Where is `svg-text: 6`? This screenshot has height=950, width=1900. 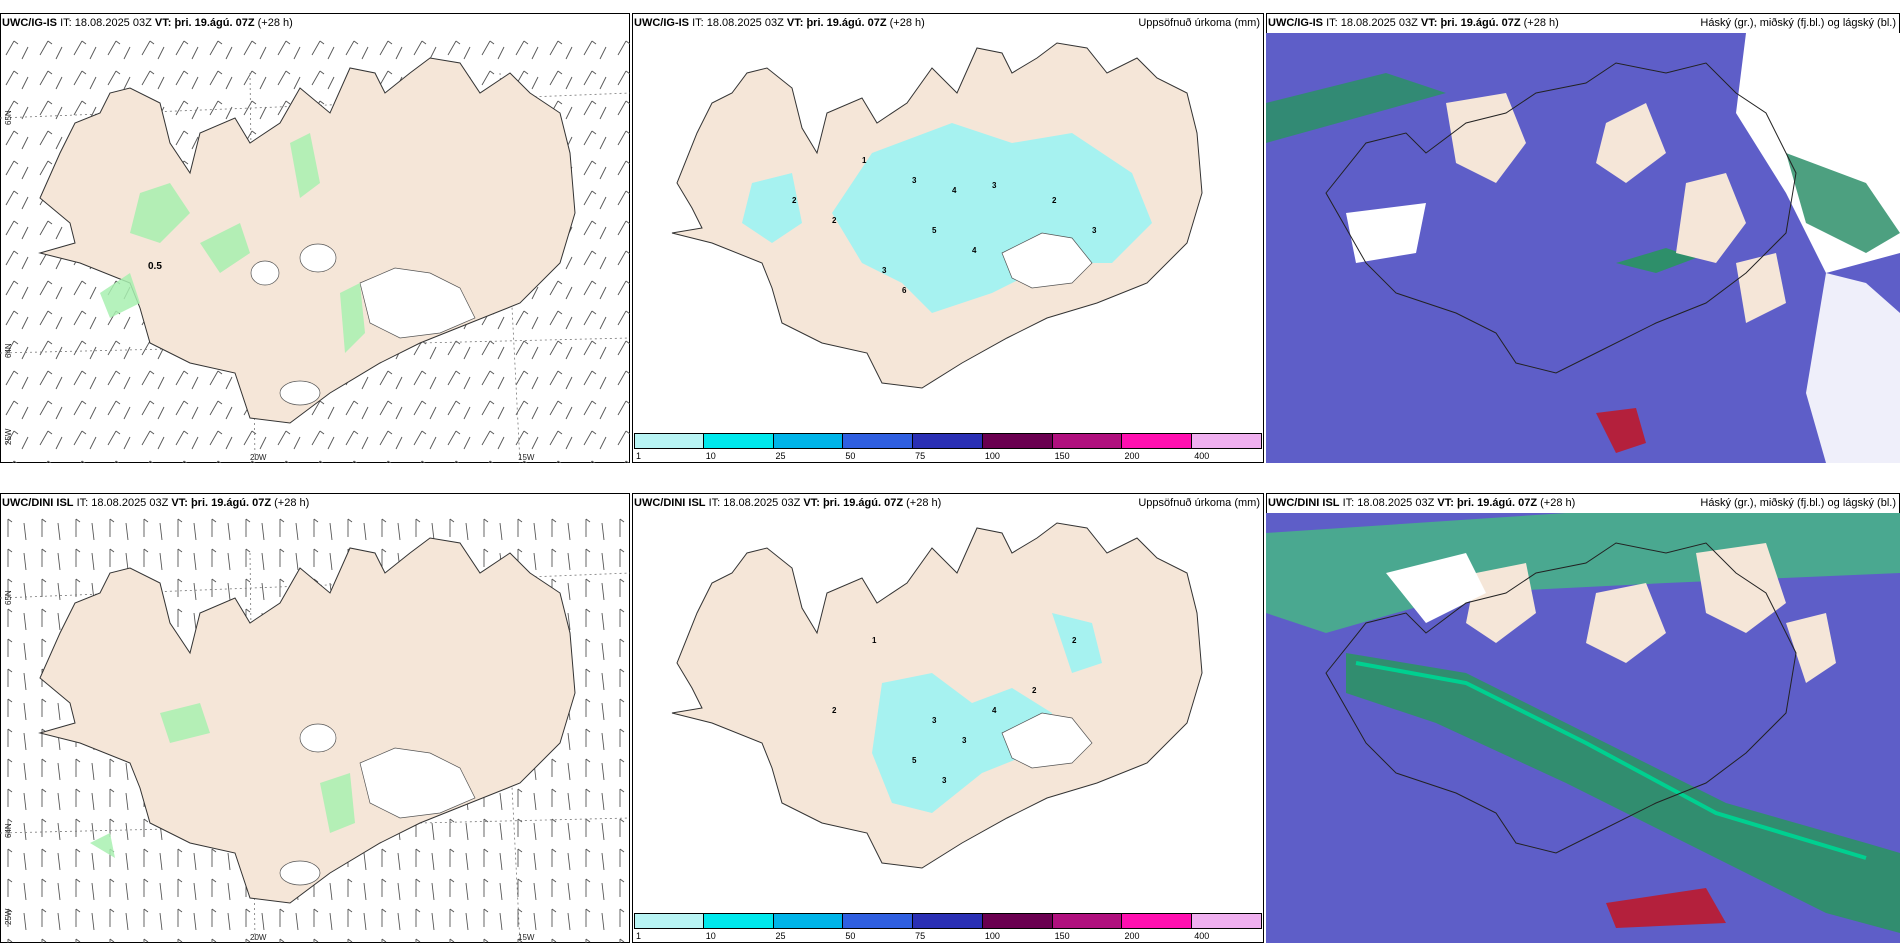
svg-text: 6 is located at coordinates (904, 290).